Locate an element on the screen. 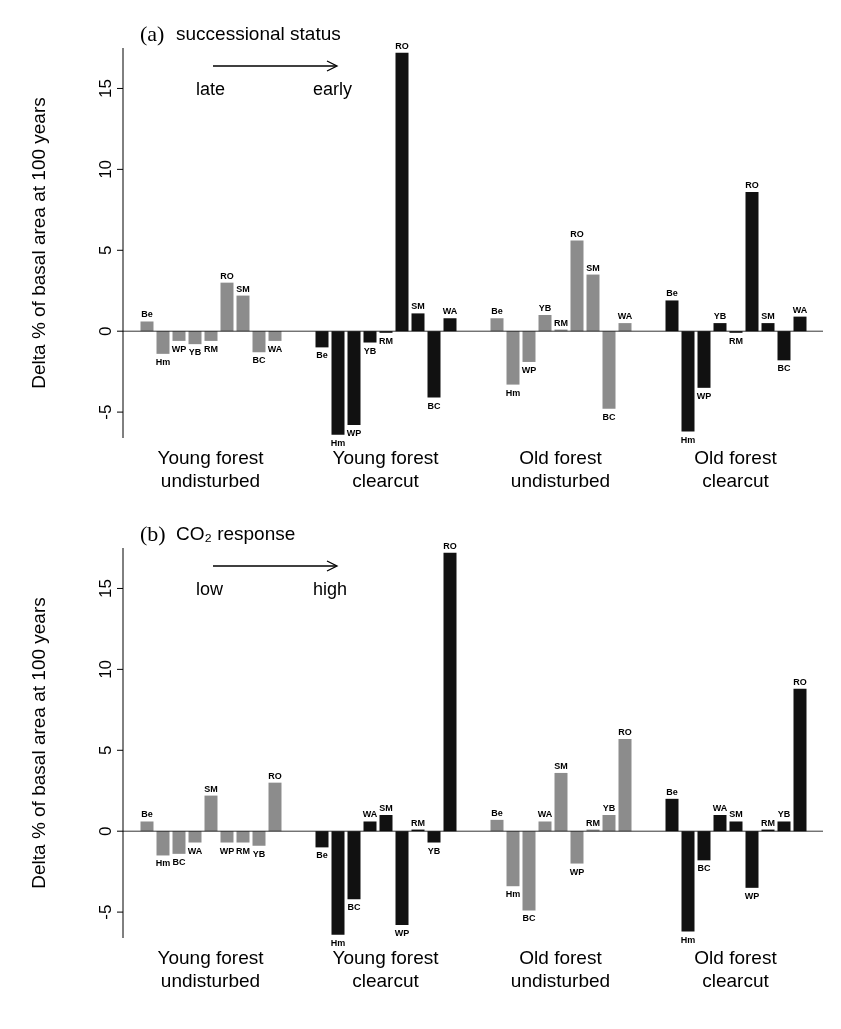 This screenshot has height=1029, width=841. text: (a) is located at coordinates (152, 34).